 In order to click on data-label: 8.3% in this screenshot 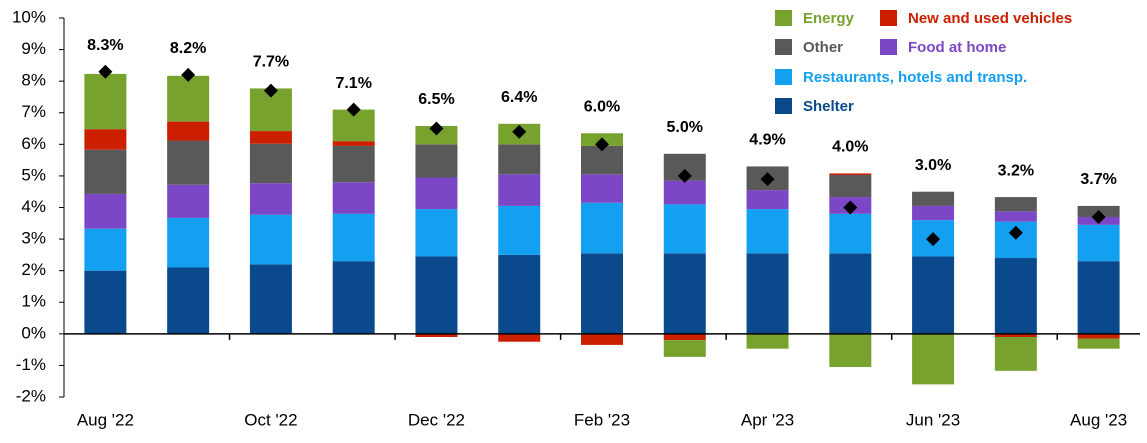, I will do `click(105, 45)`.